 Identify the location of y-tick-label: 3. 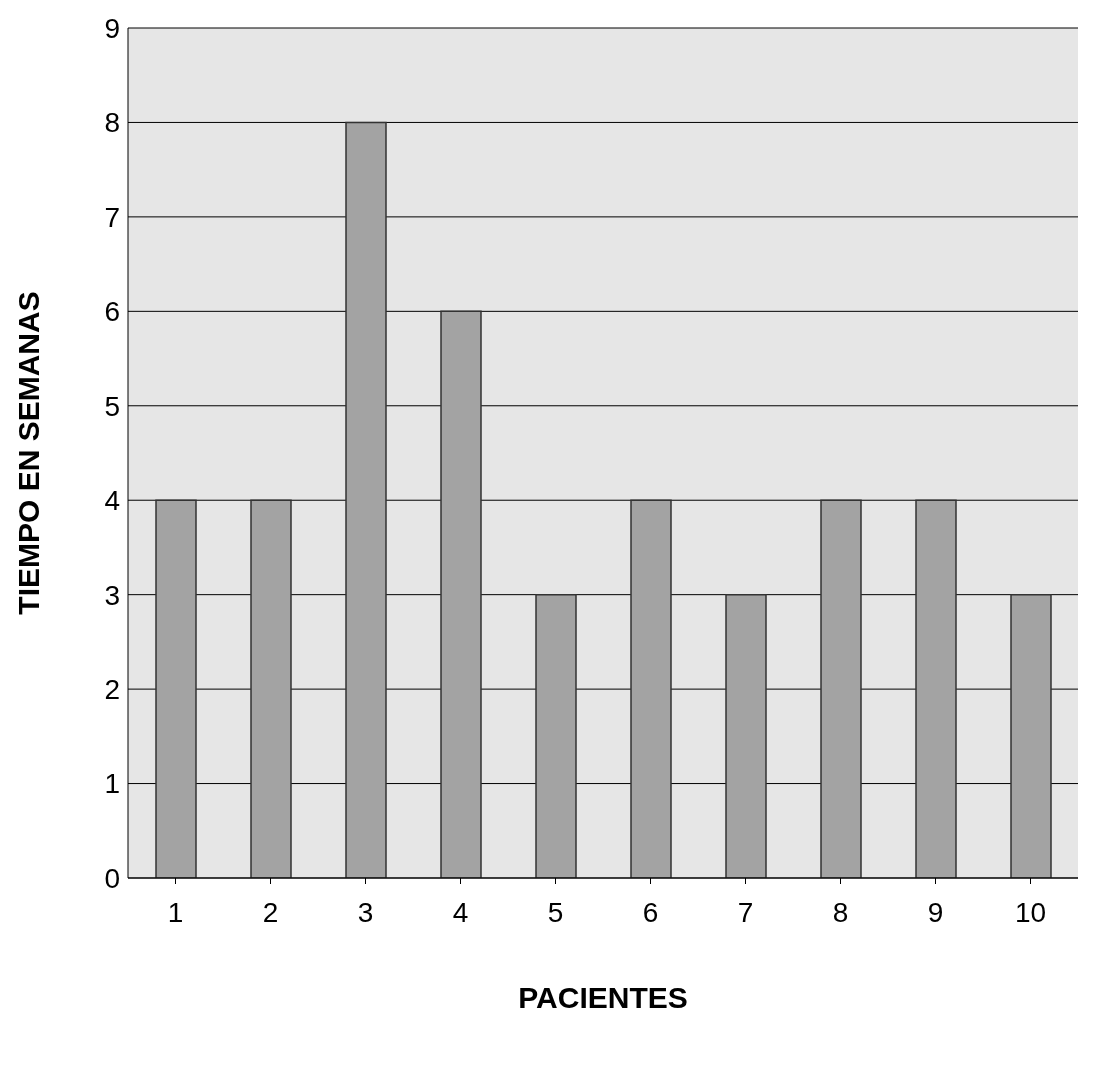
(112, 595).